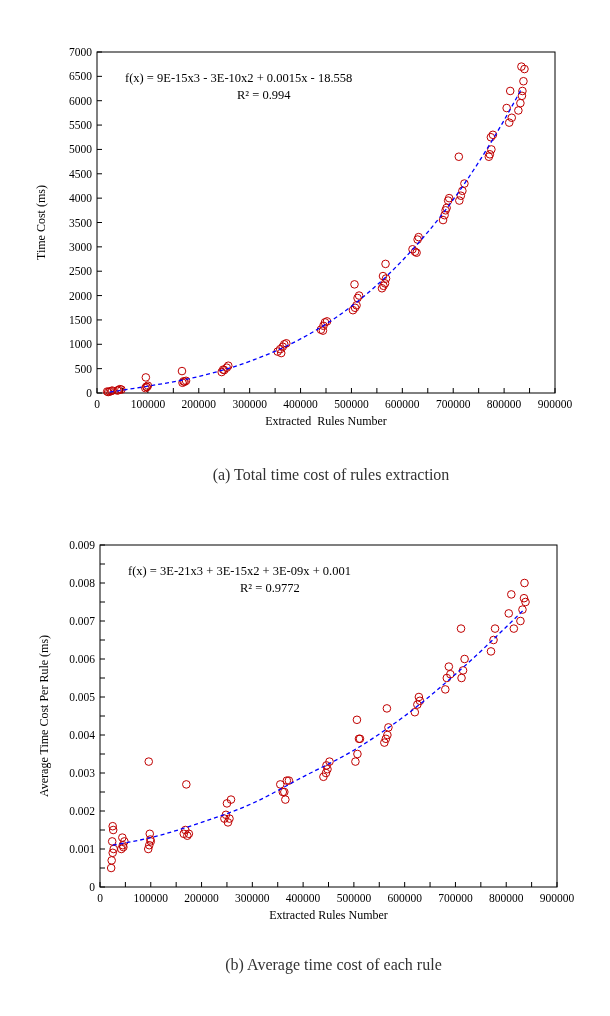 The image size is (610, 1016). Describe the element at coordinates (100, 898) in the screenshot. I see `x-tick-label: 0` at that location.